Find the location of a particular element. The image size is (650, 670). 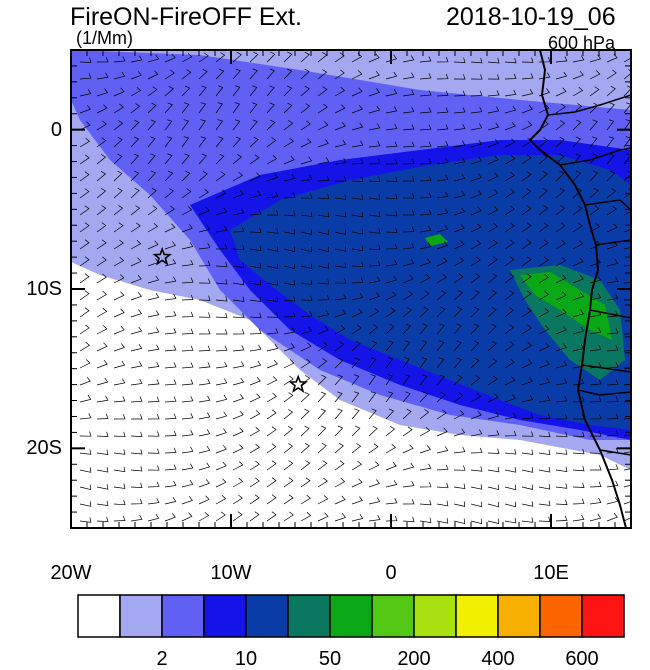

star-marker-central is located at coordinates (298, 383).